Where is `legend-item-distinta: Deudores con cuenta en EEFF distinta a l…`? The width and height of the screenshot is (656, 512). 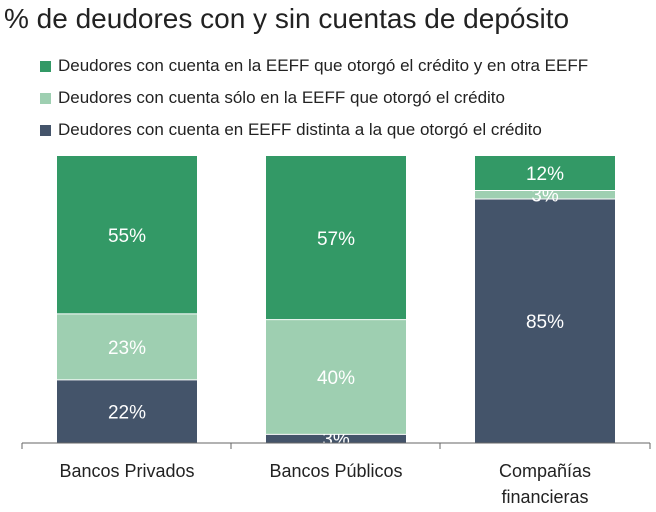
legend-item-distinta: Deudores con cuenta en EEFF distinta a l… is located at coordinates (314, 130).